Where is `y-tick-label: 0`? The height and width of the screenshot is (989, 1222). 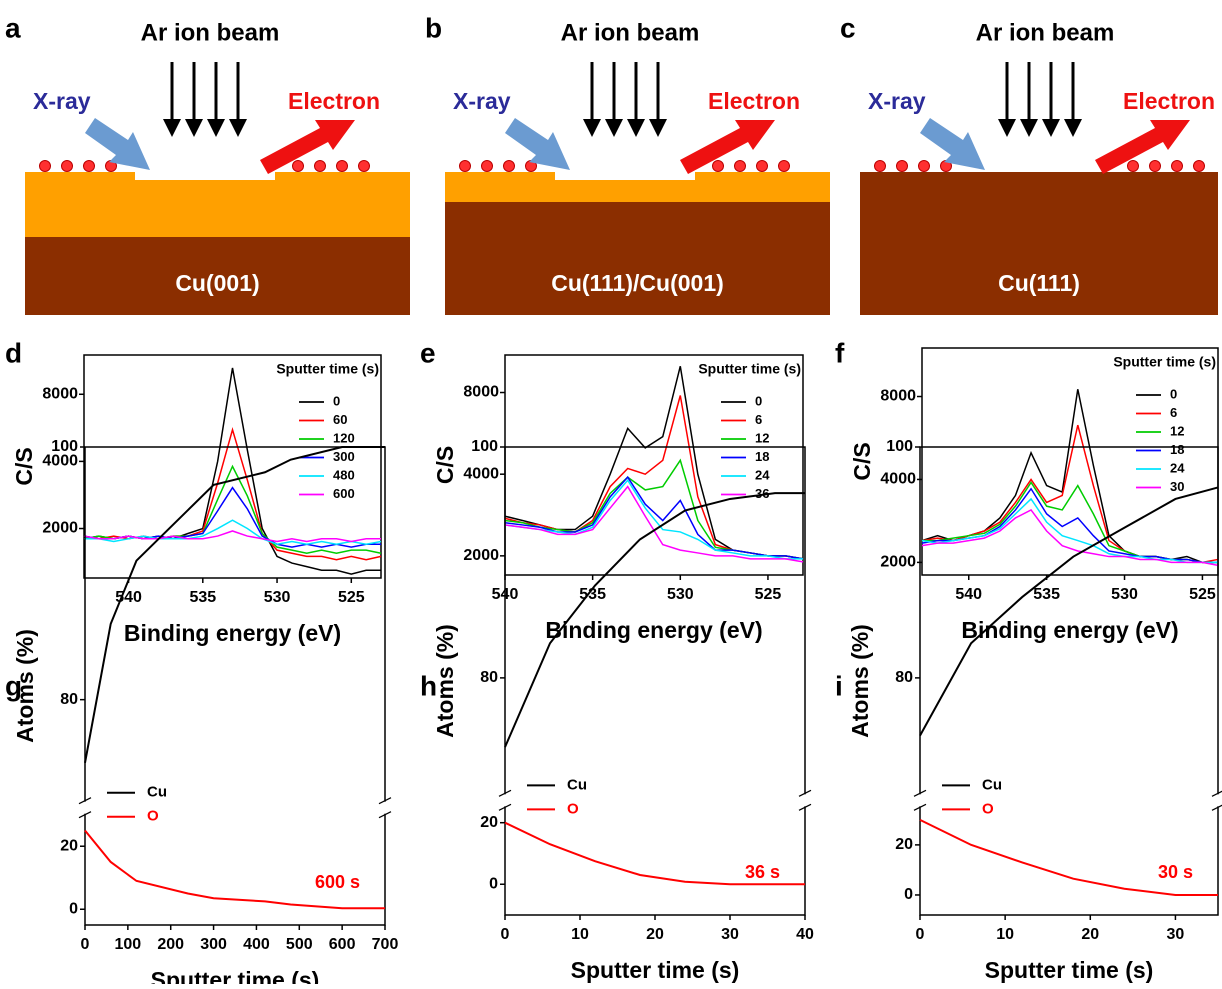 y-tick-label: 0 is located at coordinates (73, 908).